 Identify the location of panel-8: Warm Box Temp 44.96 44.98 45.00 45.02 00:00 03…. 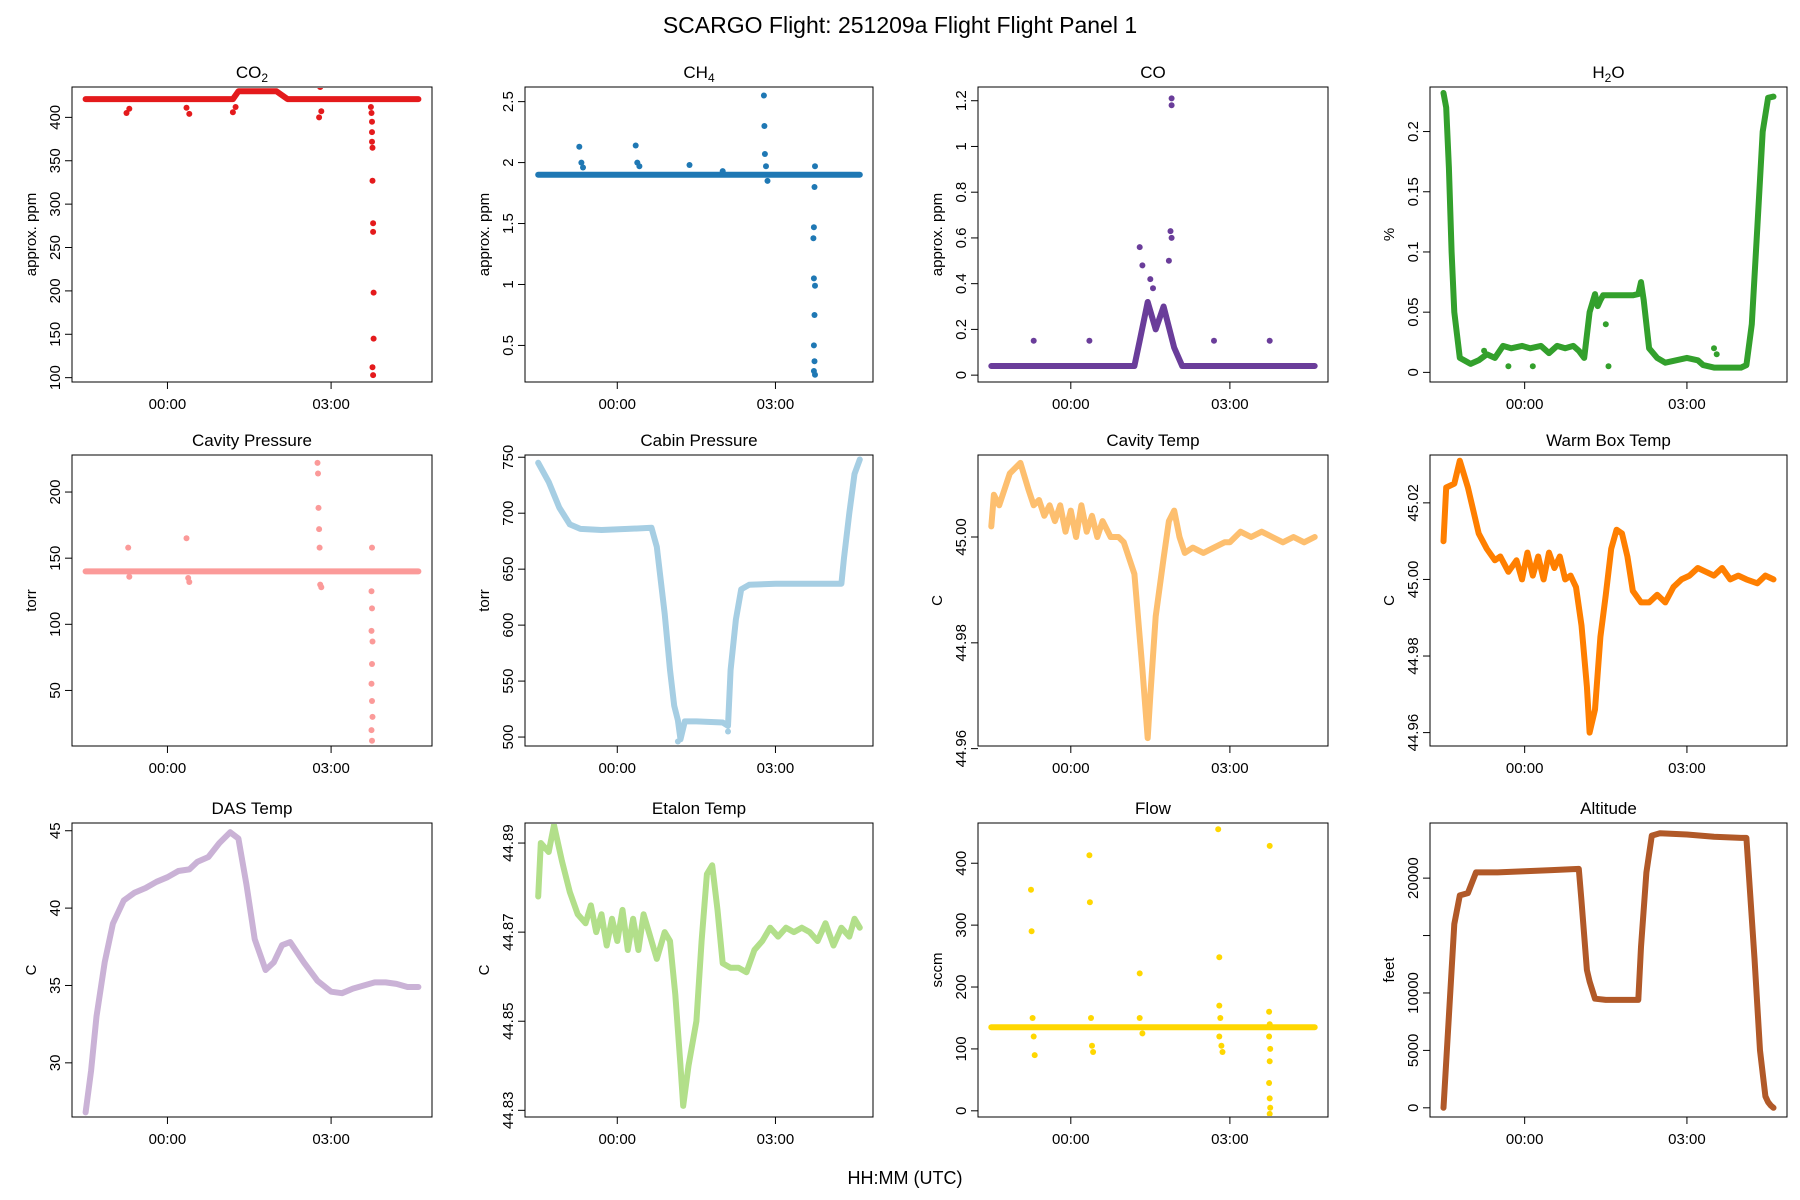
(1584, 604).